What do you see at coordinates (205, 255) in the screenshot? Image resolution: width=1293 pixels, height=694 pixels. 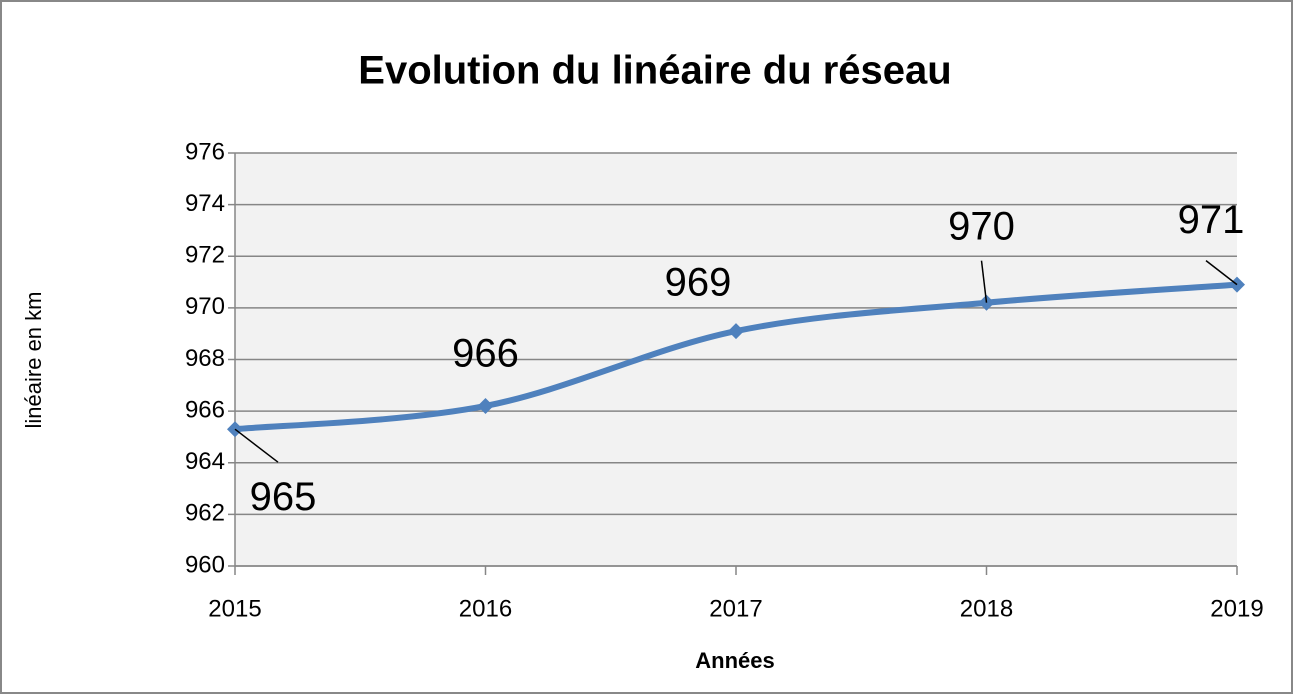 I see `y-tick-label: 972` at bounding box center [205, 255].